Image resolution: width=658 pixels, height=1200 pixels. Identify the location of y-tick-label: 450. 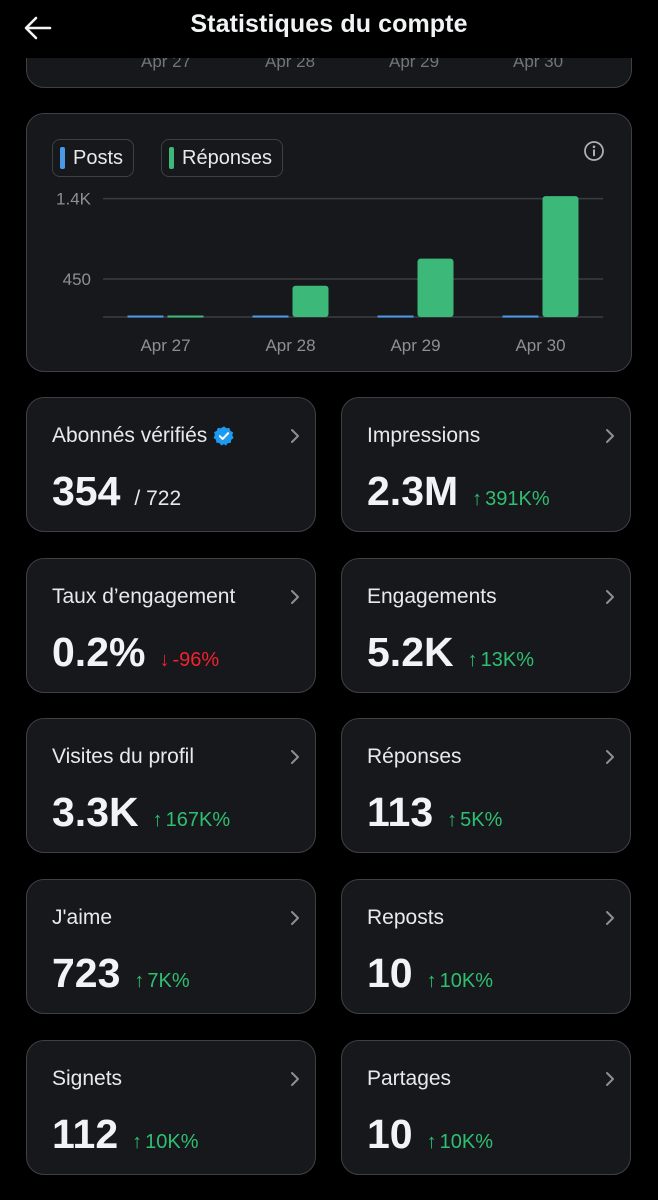
(77, 279).